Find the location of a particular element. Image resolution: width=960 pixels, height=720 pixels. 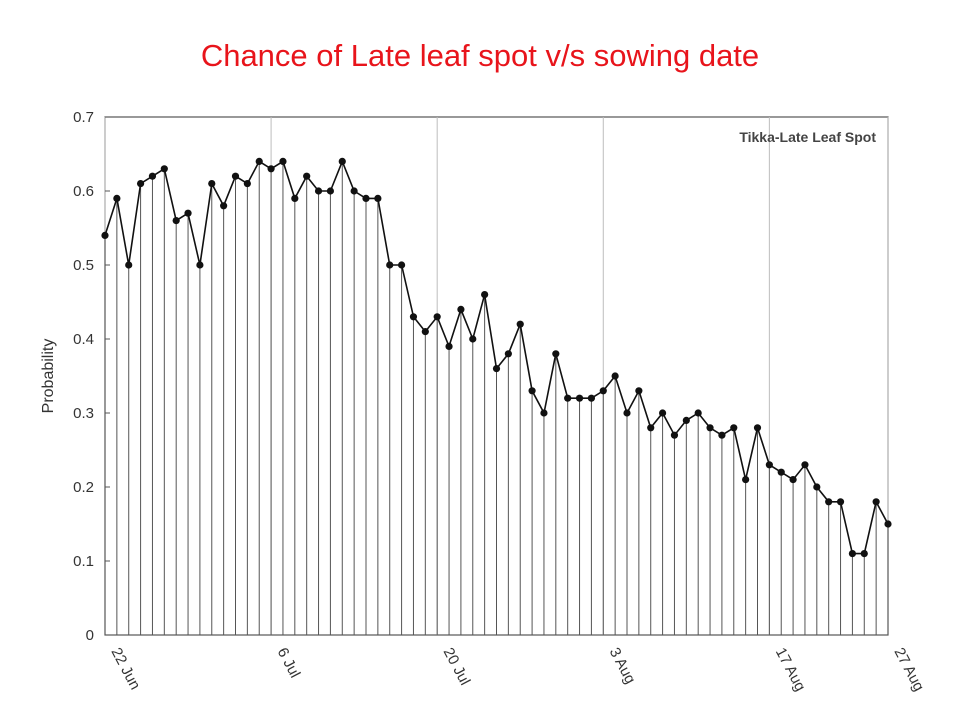

x-tick-label: 6 Jul is located at coordinates (289, 663).